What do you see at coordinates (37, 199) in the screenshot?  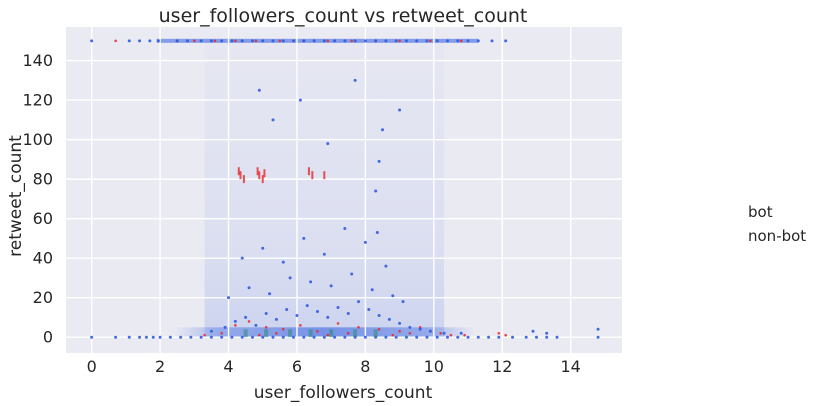 I see `y-tick-labels: 0 20 40 60 80 100 120 140` at bounding box center [37, 199].